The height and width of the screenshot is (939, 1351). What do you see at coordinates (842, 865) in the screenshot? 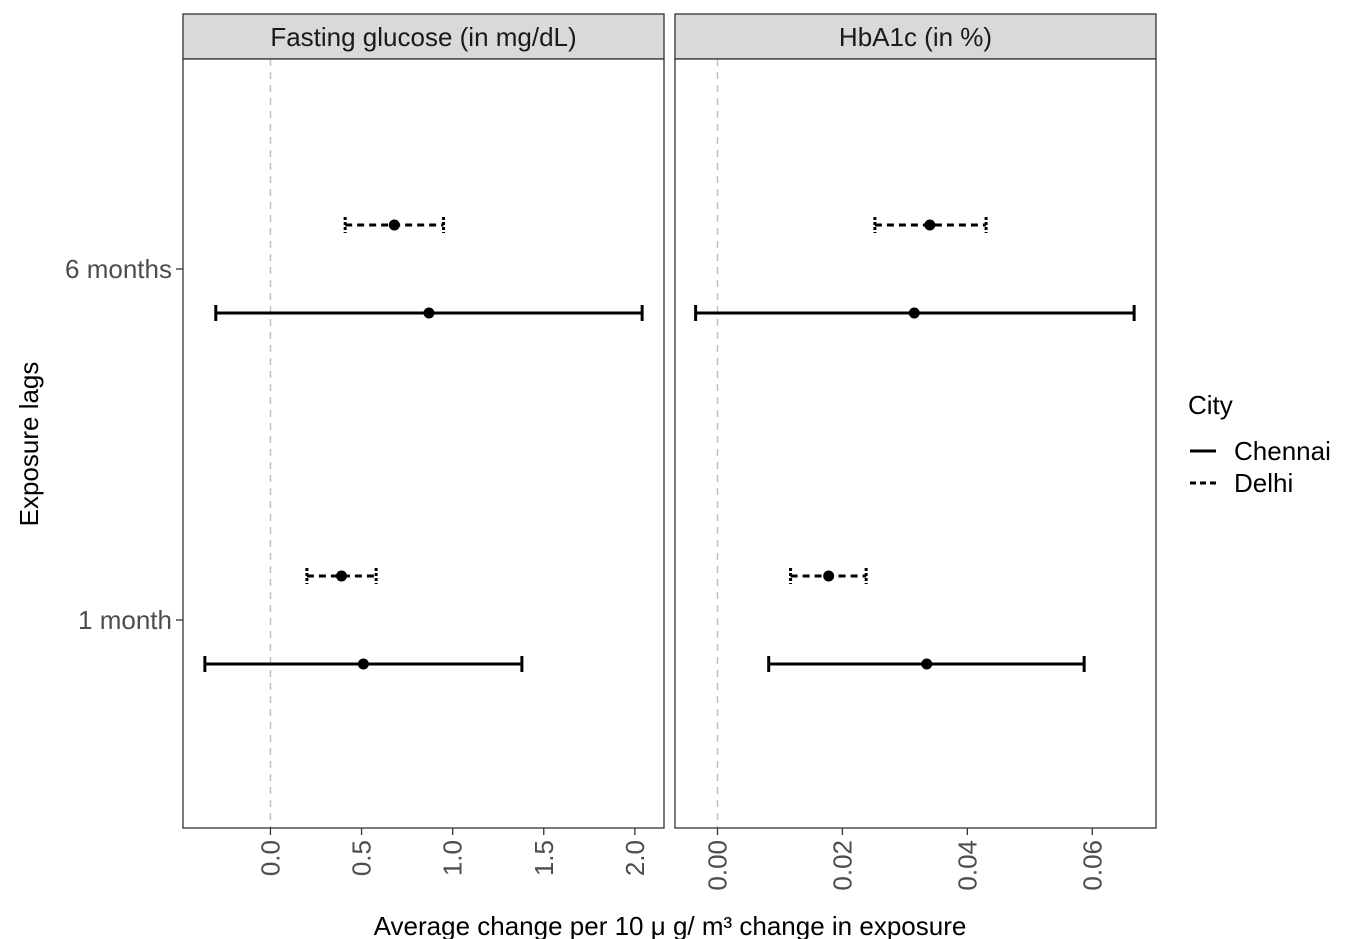
I see `x-tick-label: 0.02` at bounding box center [842, 865].